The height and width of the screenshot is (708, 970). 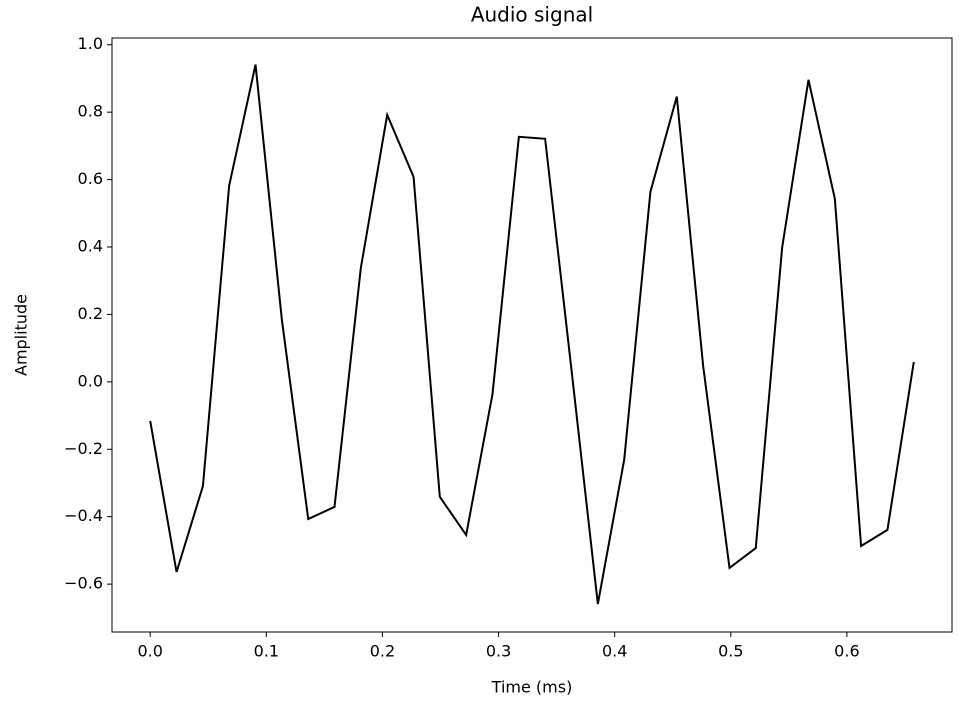 What do you see at coordinates (90, 178) in the screenshot?
I see `y-tick-label: 0.6` at bounding box center [90, 178].